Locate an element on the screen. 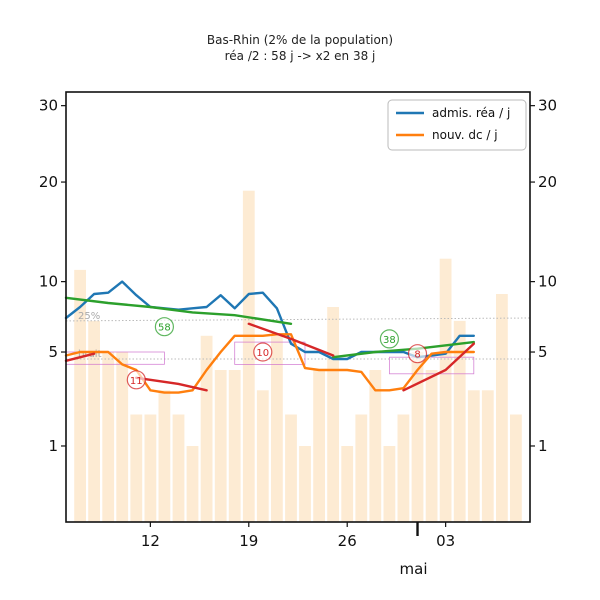 Image resolution: width=600 pixels, height=600 pixels. y-tick-label-right: 5 is located at coordinates (543, 352).